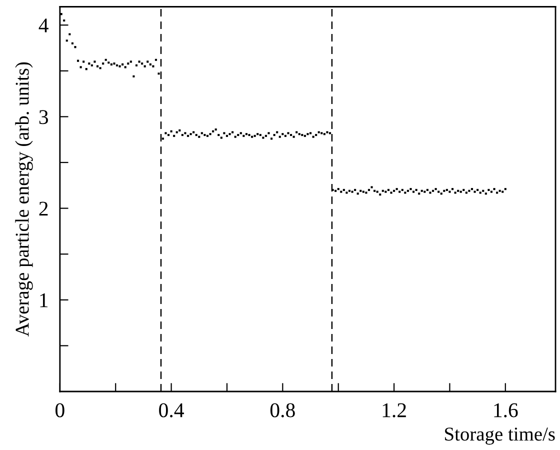 The height and width of the screenshot is (450, 560). What do you see at coordinates (282, 410) in the screenshot?
I see `x-tick-label: 0.8` at bounding box center [282, 410].